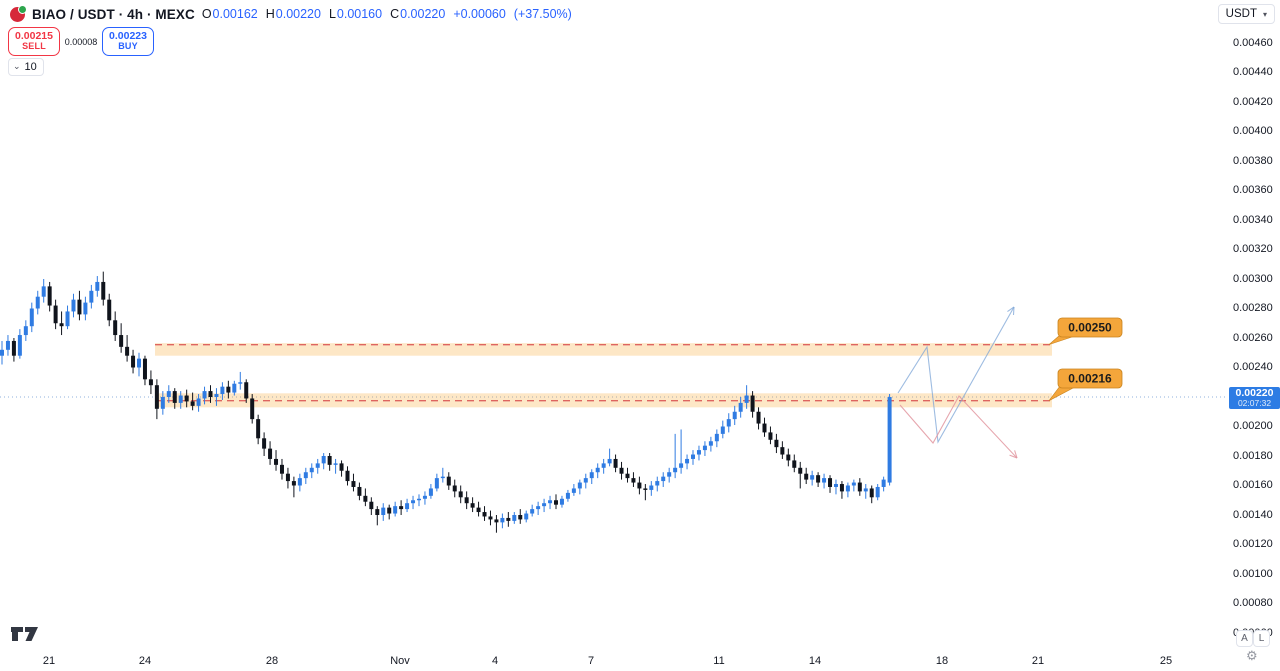 This screenshot has width=1280, height=671. What do you see at coordinates (956, 375) in the screenshot?
I see `projection-arrow-up` at bounding box center [956, 375].